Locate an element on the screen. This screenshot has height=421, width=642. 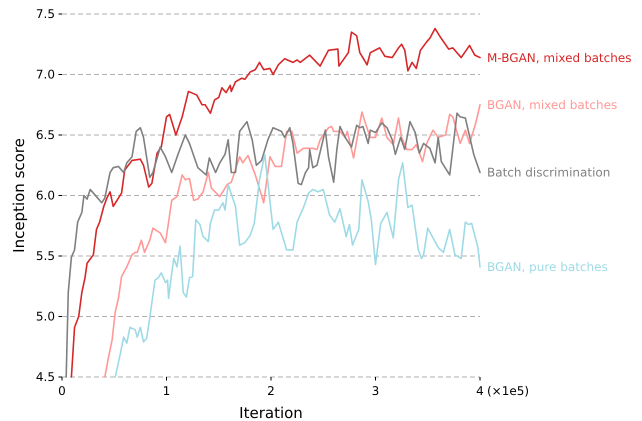
x-tick-label: 0 is located at coordinates (62, 391).